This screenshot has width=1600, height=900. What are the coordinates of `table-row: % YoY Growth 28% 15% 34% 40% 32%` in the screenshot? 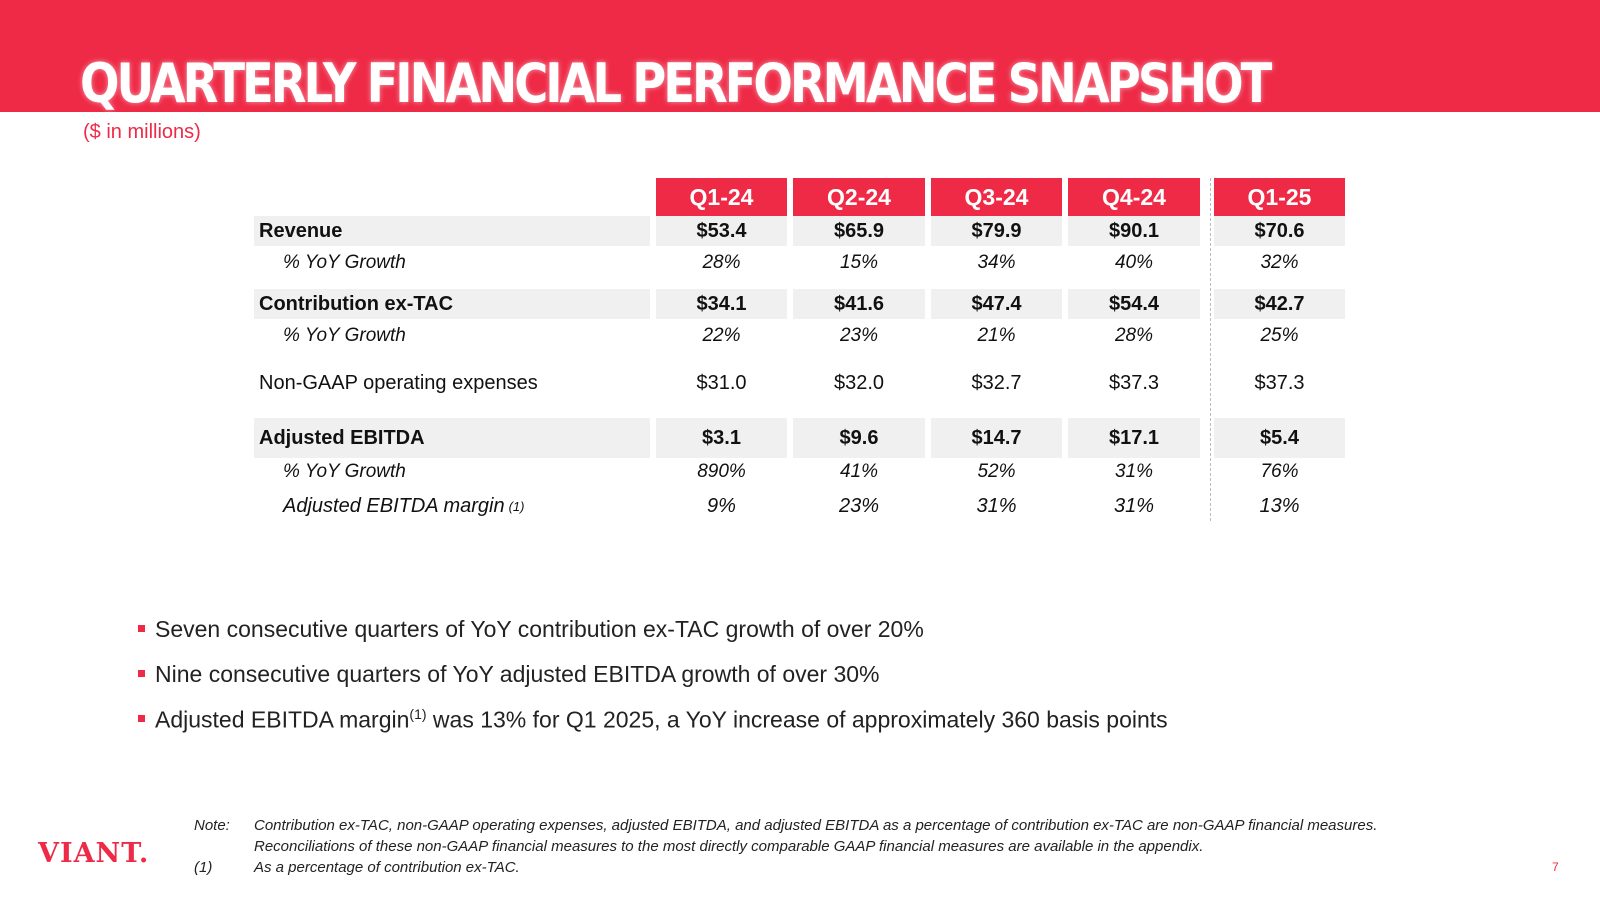 It's located at (800, 263).